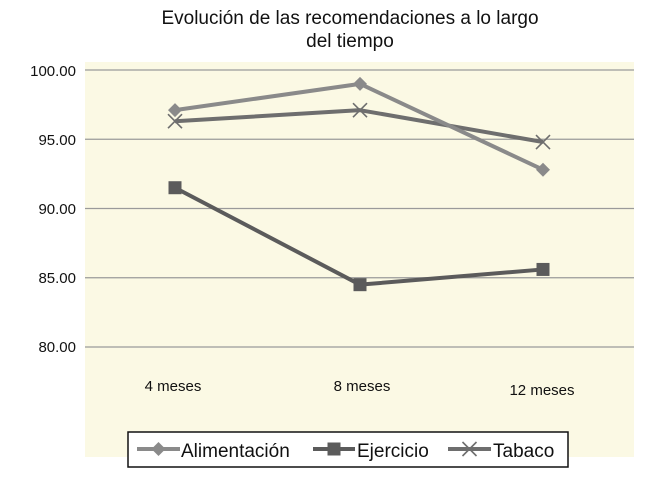  Describe the element at coordinates (57, 347) in the screenshot. I see `y-tick-80: 80.00` at that location.